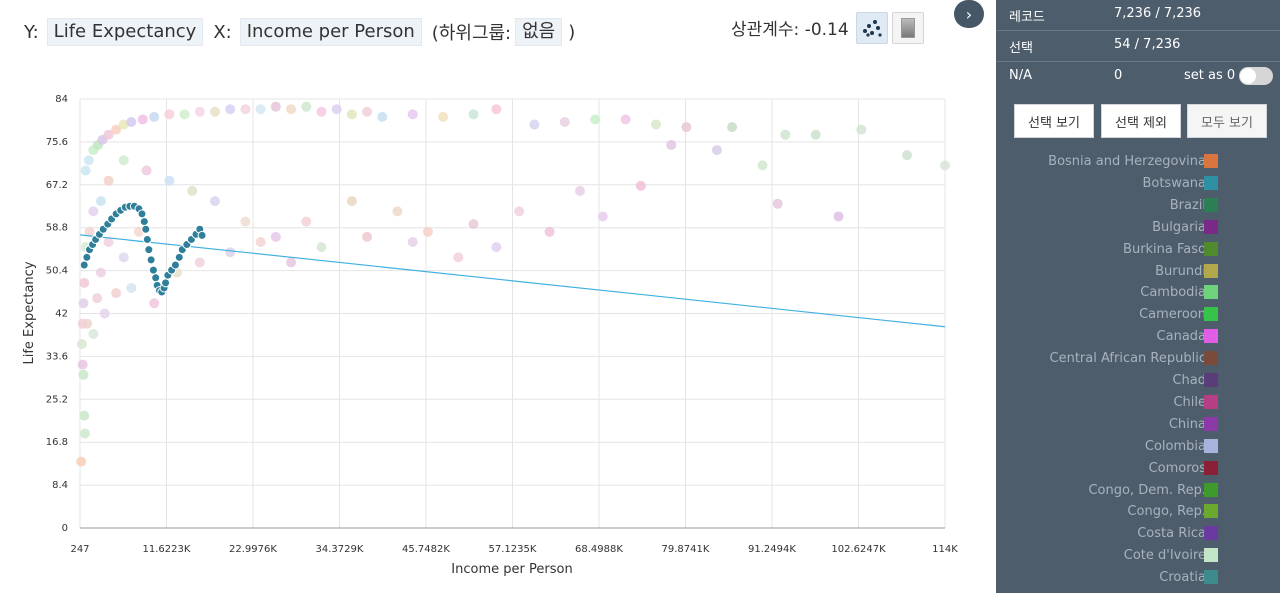 The width and height of the screenshot is (1280, 593). What do you see at coordinates (426, 549) in the screenshot?
I see `x-tick-label: 45.7482K` at bounding box center [426, 549].